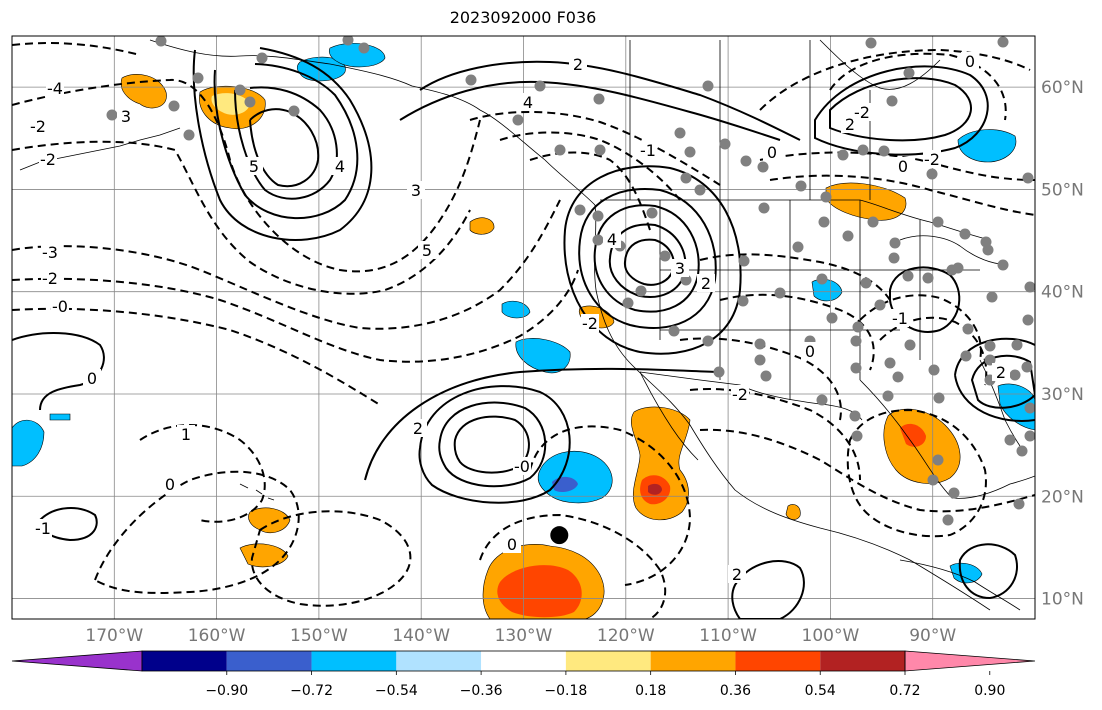 Image resolution: width=1102 pixels, height=710 pixels. What do you see at coordinates (989, 691) in the screenshot?
I see `colorbar-tick-label: 0.90` at bounding box center [989, 691].